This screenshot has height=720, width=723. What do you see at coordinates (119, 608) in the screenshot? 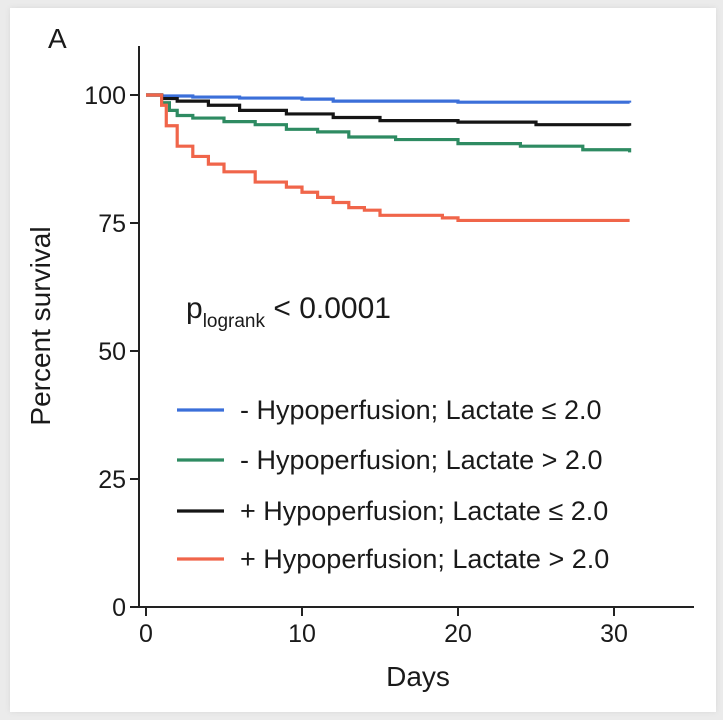
I see `y-tick-label: 0` at bounding box center [119, 608].